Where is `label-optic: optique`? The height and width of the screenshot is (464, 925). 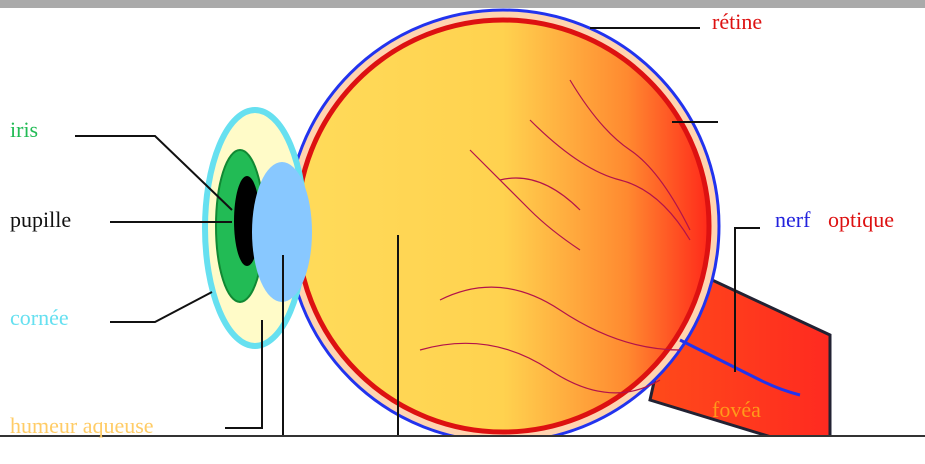 label-optic: optique is located at coordinates (861, 219).